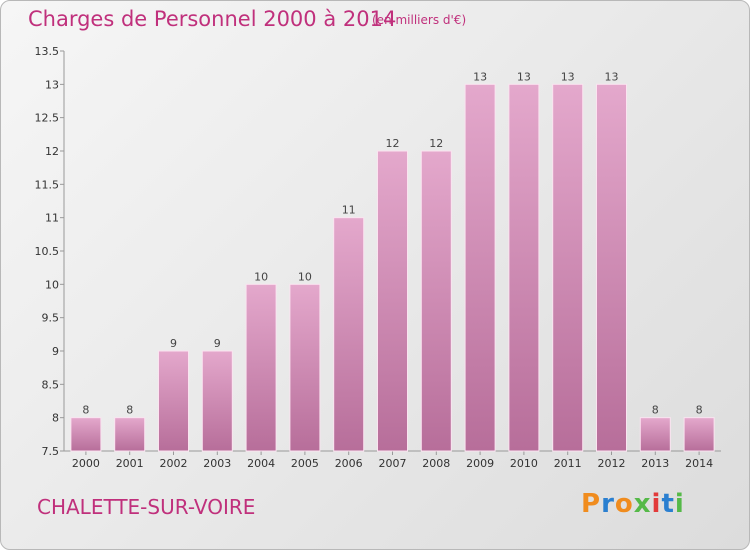 The height and width of the screenshot is (550, 750). I want to click on y-tick-label: 8, so click(55, 418).